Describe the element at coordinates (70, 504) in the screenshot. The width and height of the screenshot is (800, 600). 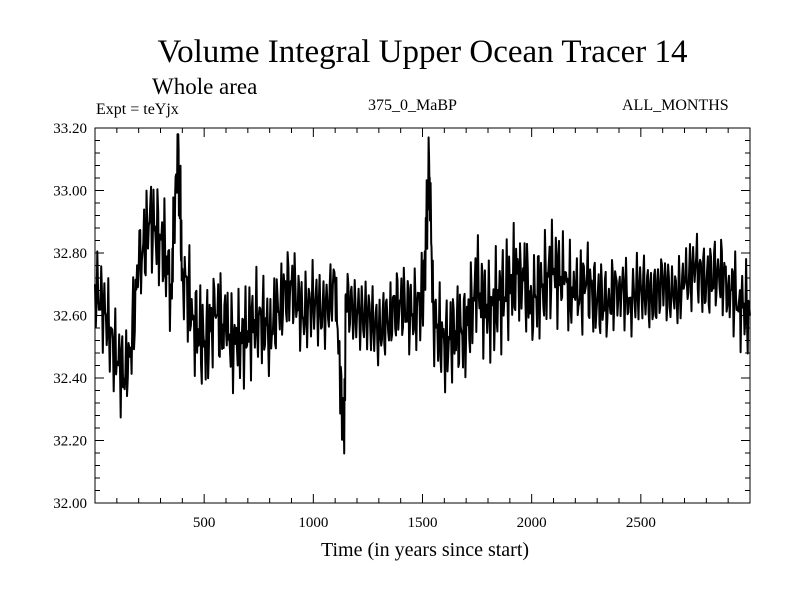
I see `y-tick-label: 32.00` at that location.